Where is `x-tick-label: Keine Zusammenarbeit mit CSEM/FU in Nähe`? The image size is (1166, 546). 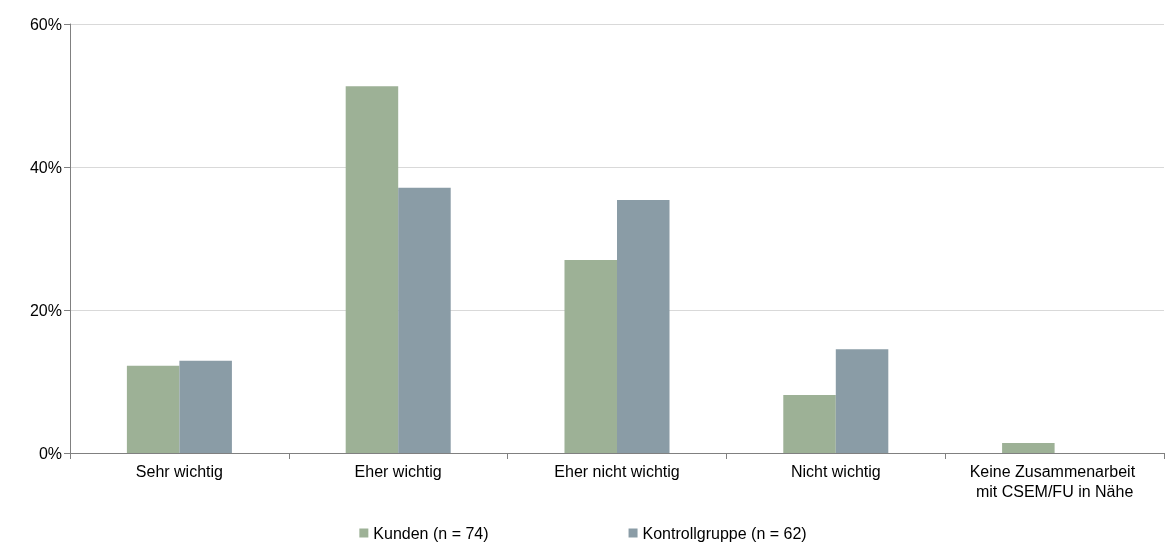 x-tick-label: Keine Zusammenarbeit mit CSEM/FU in Nähe is located at coordinates (1054, 481).